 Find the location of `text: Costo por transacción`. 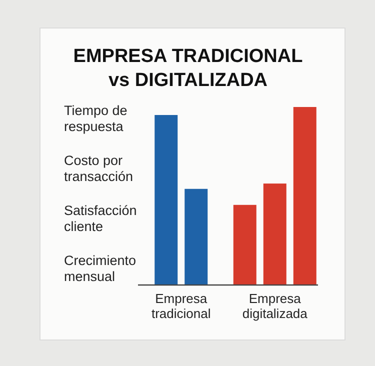

text: Costo por transacción is located at coordinates (99, 168).